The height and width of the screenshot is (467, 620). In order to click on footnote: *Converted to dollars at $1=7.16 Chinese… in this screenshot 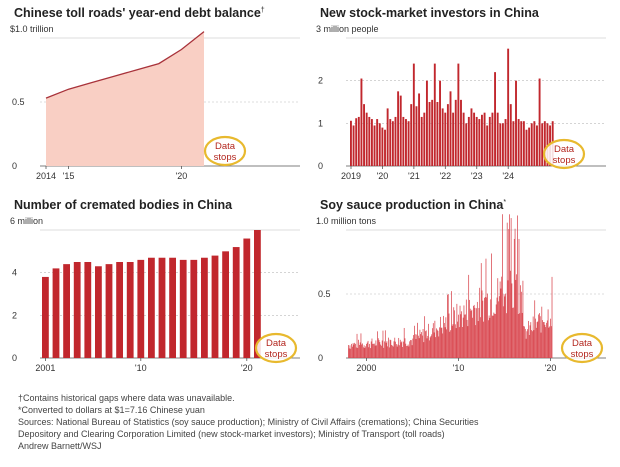, I will do `click(318, 410)`.